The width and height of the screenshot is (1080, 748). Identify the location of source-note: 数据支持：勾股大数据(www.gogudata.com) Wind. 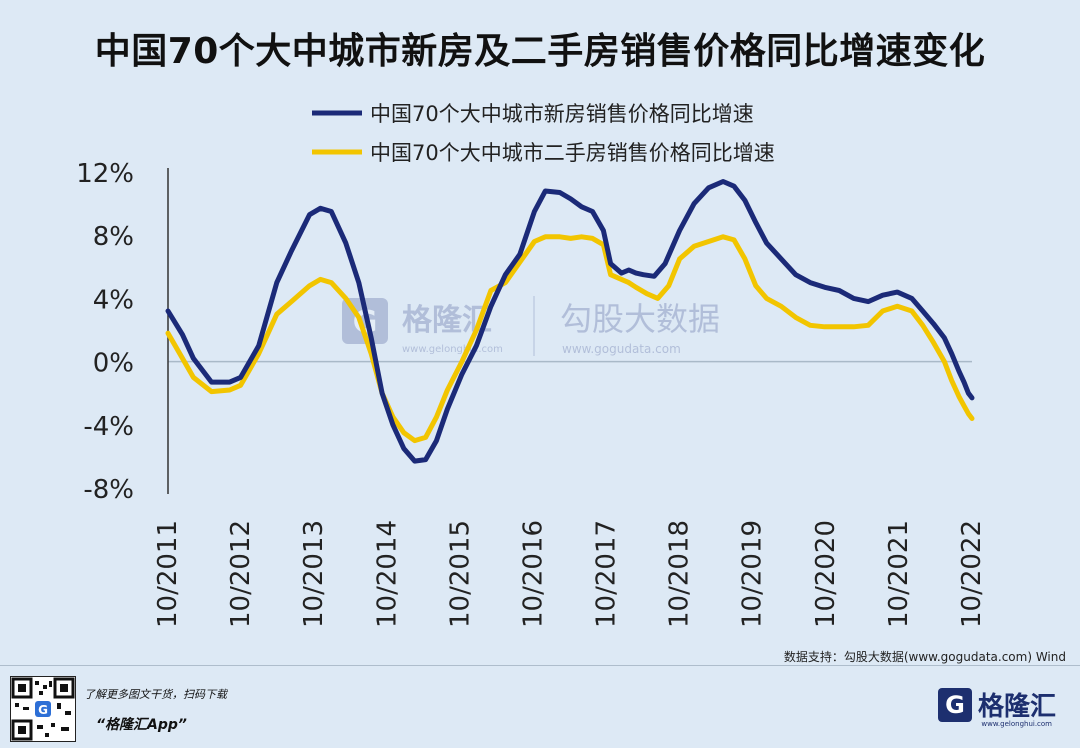
(924, 657).